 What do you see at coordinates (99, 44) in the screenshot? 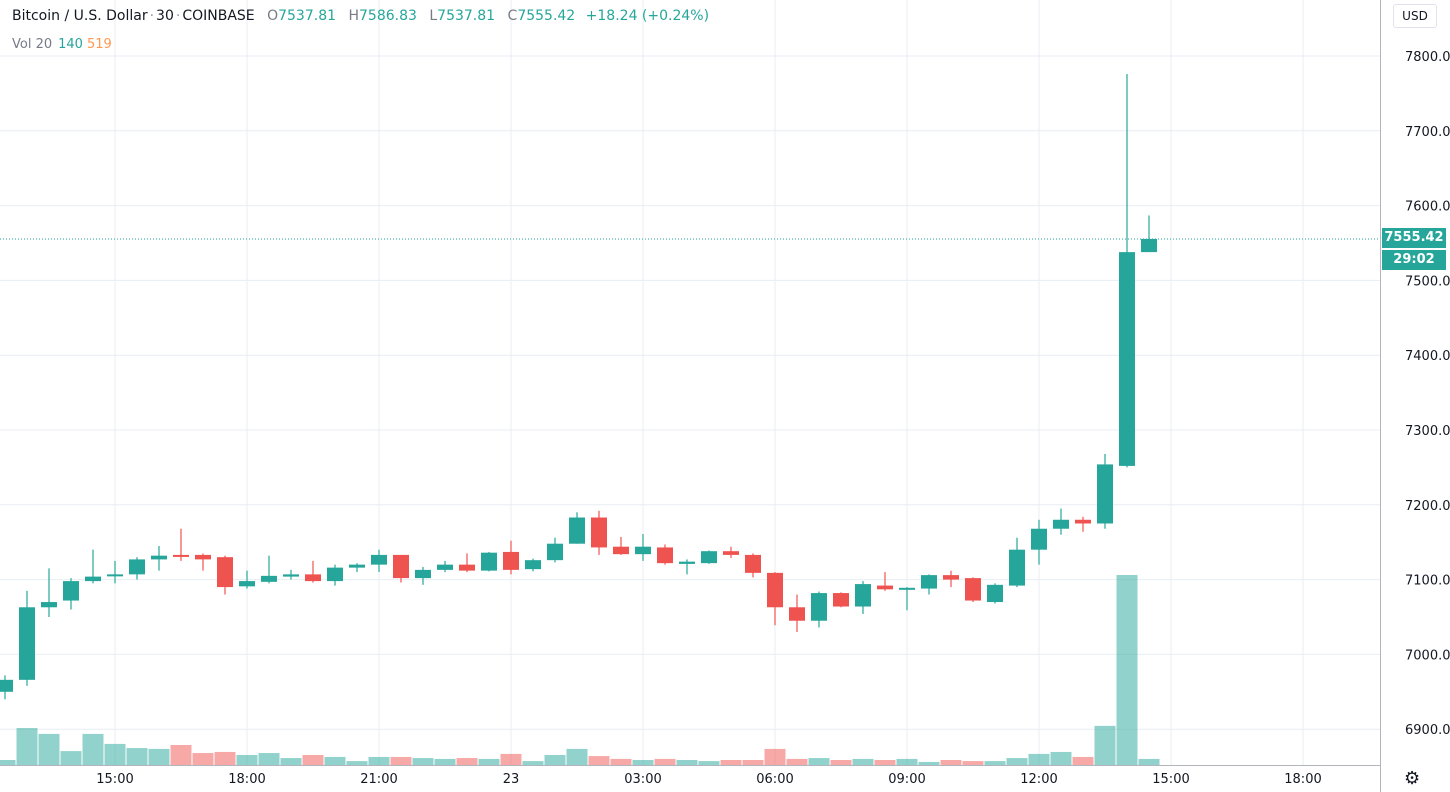
I see `volume-ma-value: 519` at bounding box center [99, 44].